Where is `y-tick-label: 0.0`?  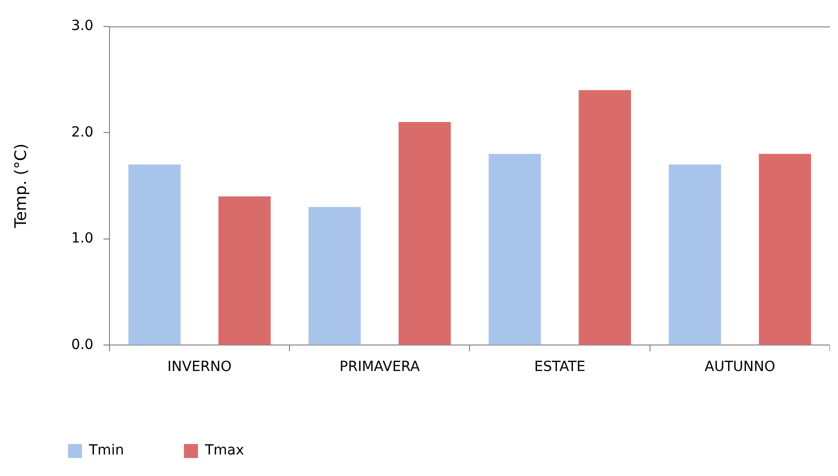 y-tick-label: 0.0 is located at coordinates (82, 344).